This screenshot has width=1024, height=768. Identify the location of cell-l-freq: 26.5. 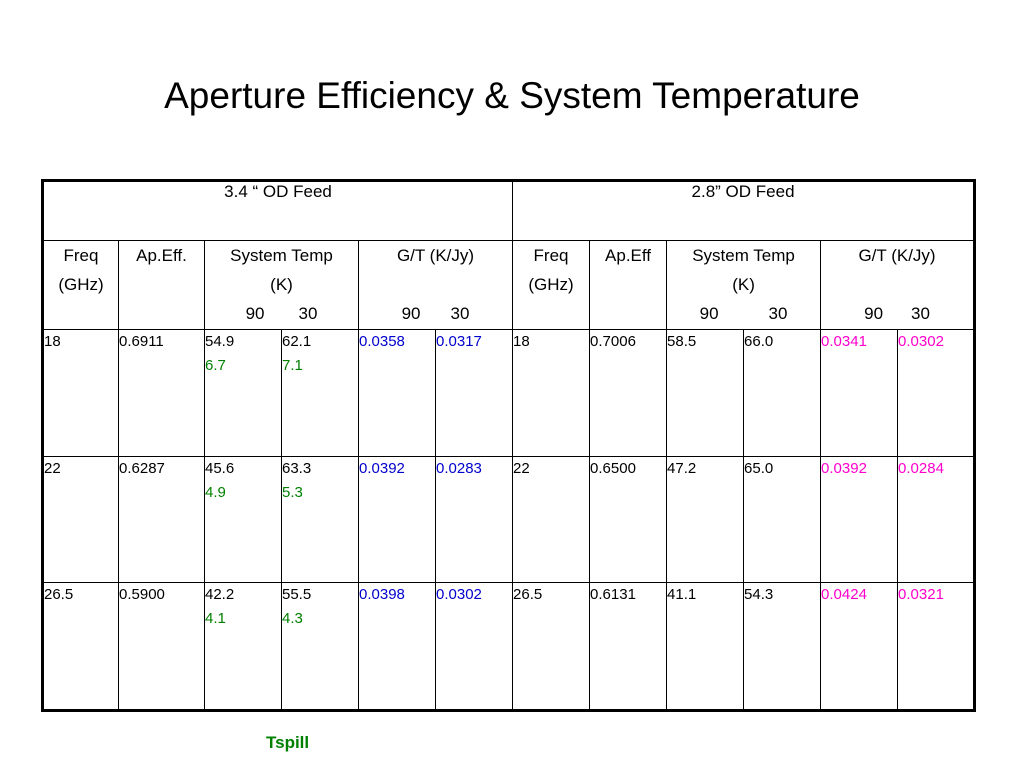
(80, 646).